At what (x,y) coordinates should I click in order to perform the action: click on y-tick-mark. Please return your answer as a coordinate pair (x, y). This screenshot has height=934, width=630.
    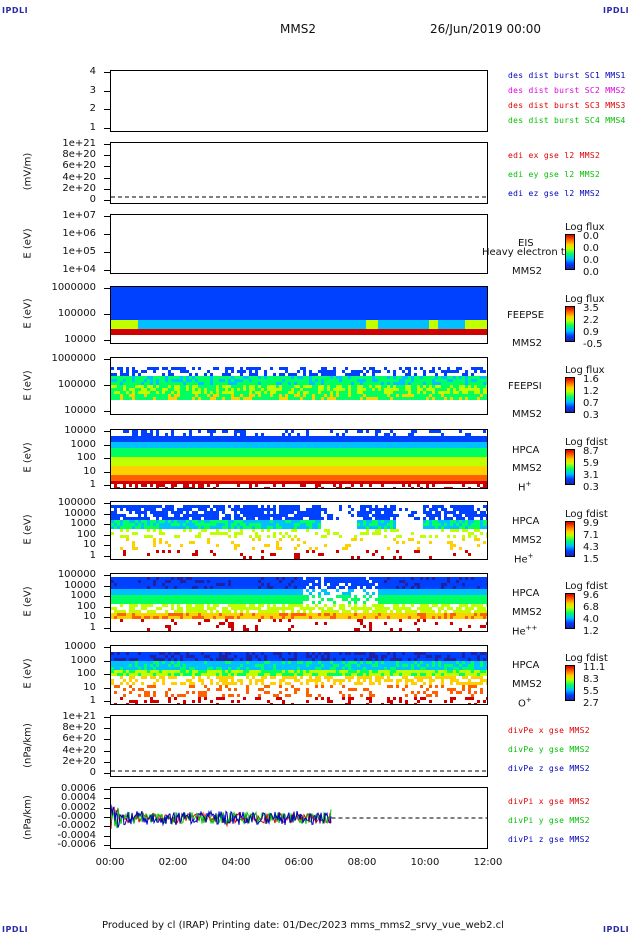
    Looking at the image, I should click on (107, 200).